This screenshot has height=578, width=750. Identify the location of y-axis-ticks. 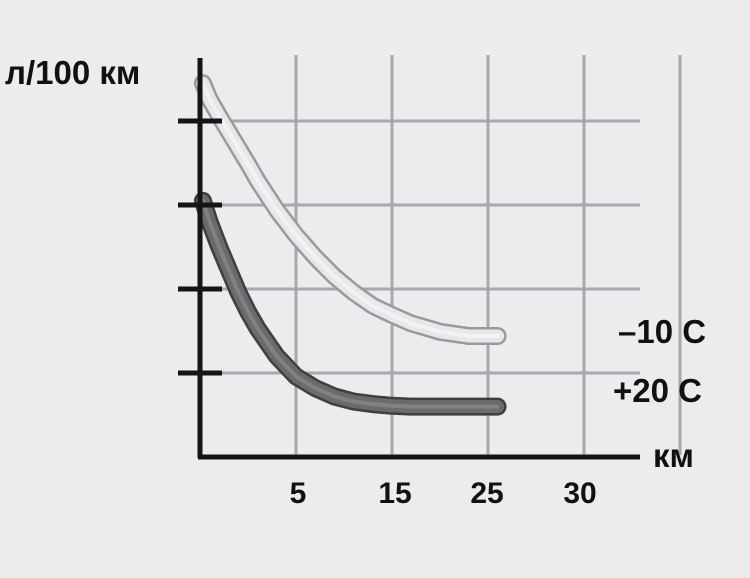
(200, 247).